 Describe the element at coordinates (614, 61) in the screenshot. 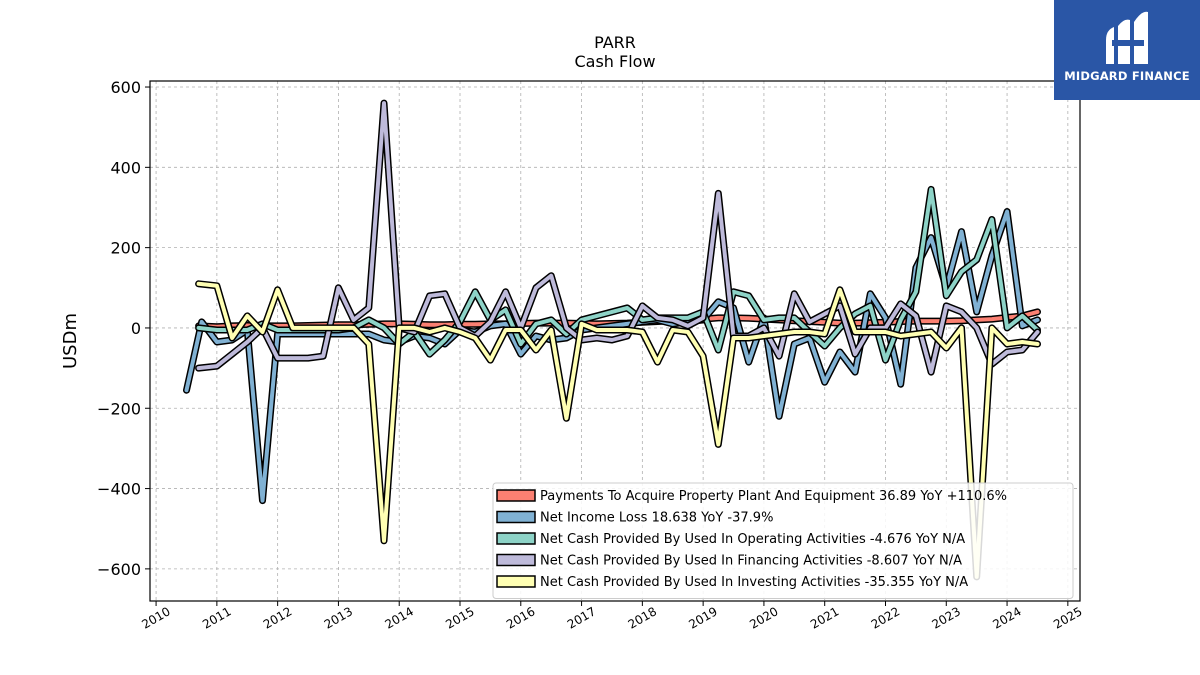

I see `chart-subtitle: Cash Flow` at that location.